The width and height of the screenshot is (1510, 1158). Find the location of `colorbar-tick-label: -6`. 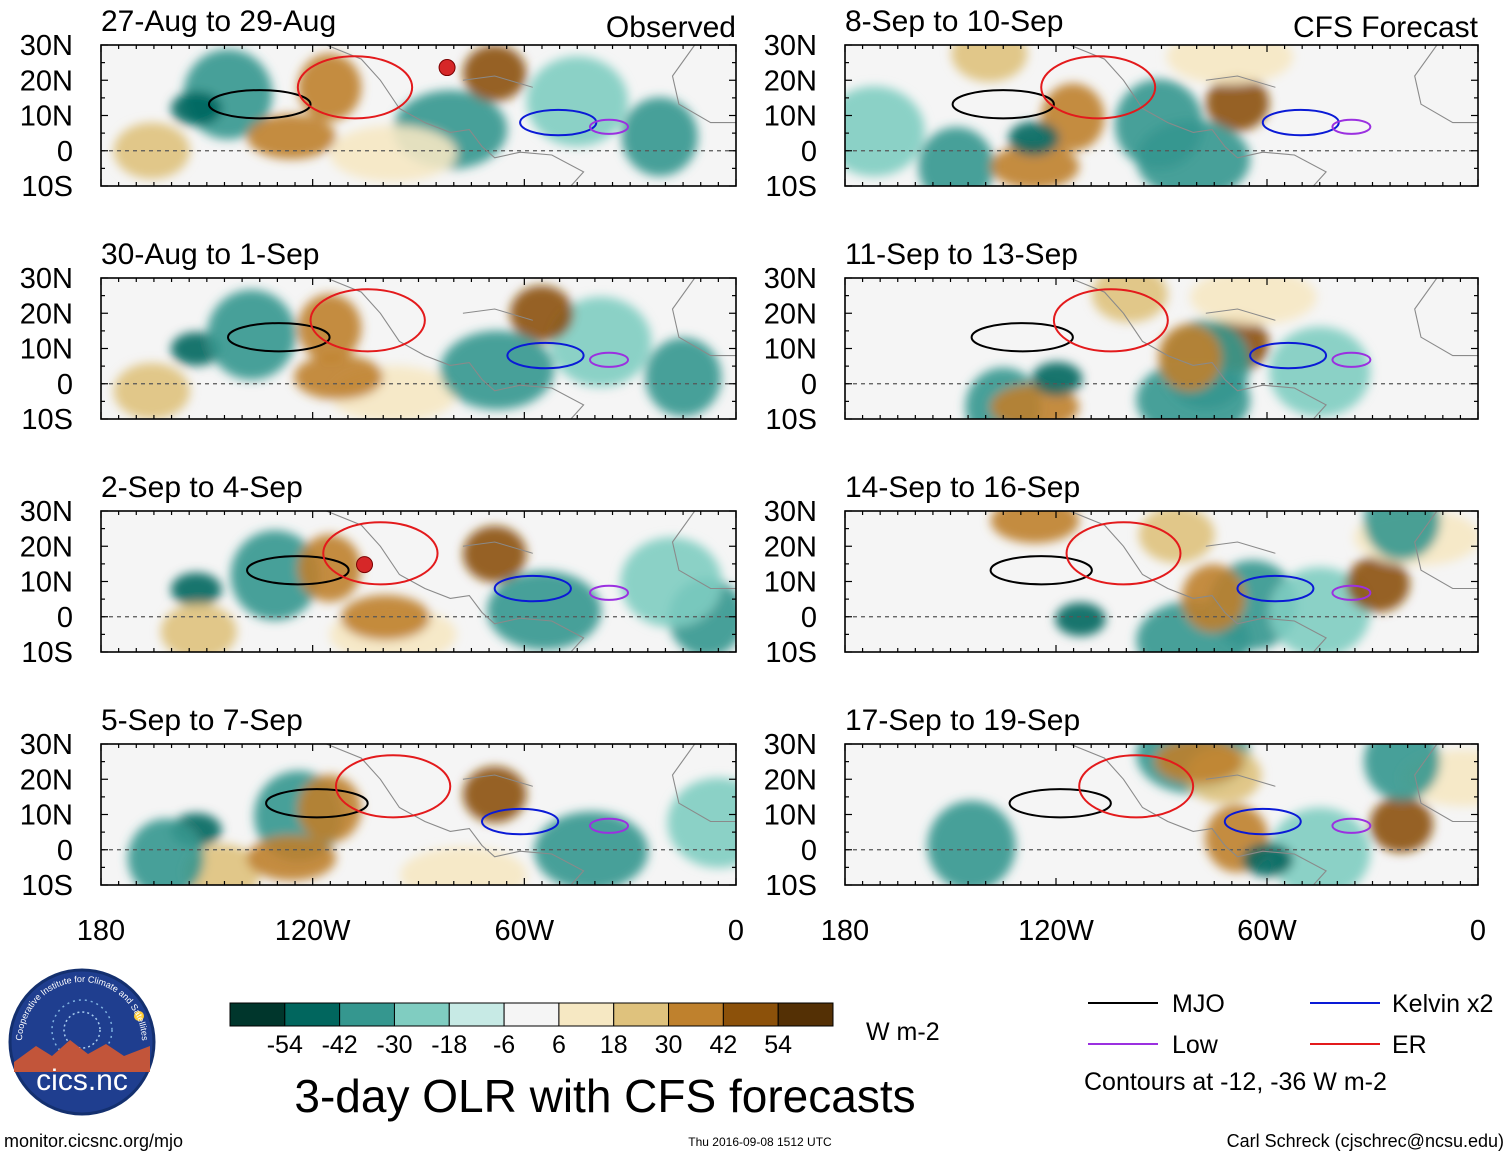

colorbar-tick-label: -6 is located at coordinates (504, 1045).